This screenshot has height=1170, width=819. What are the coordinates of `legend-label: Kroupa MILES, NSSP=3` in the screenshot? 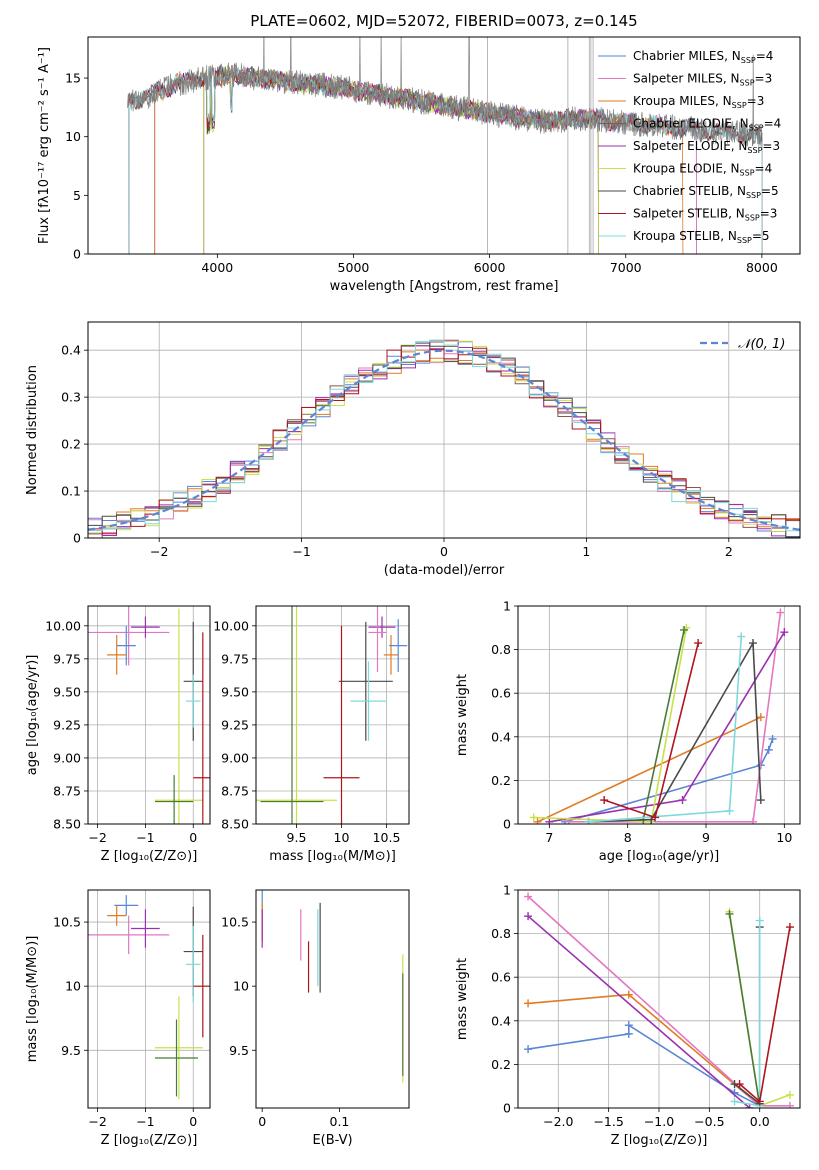 It's located at (698, 102).